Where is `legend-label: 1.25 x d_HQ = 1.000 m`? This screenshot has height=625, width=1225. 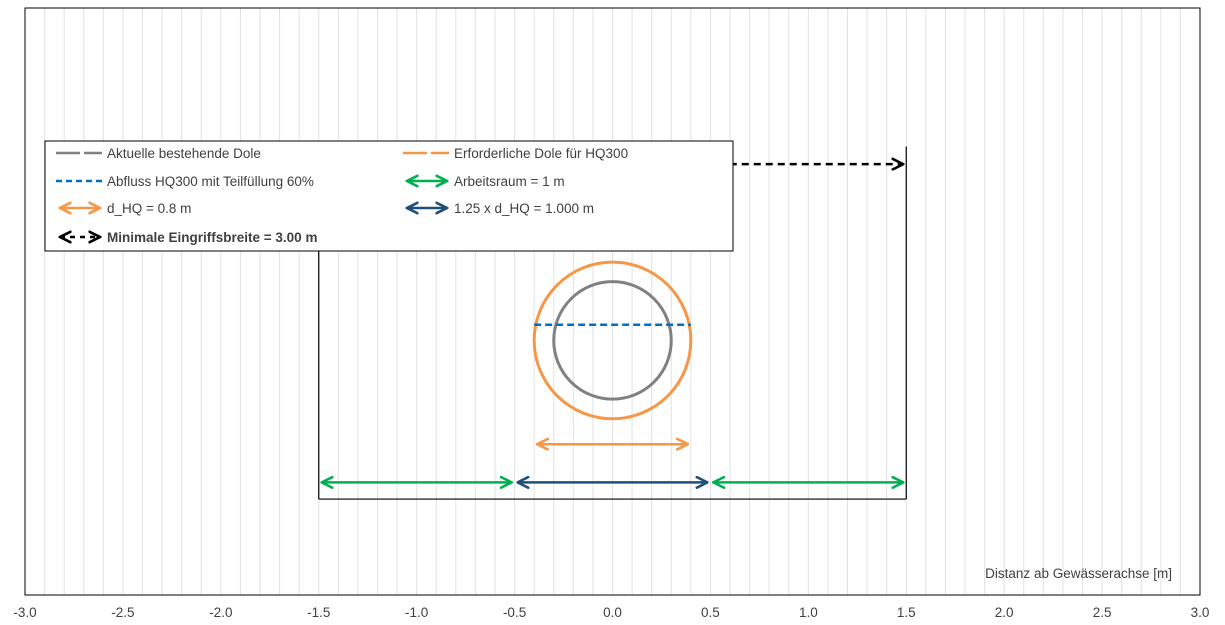 legend-label: 1.25 x d_HQ = 1.000 m is located at coordinates (524, 208).